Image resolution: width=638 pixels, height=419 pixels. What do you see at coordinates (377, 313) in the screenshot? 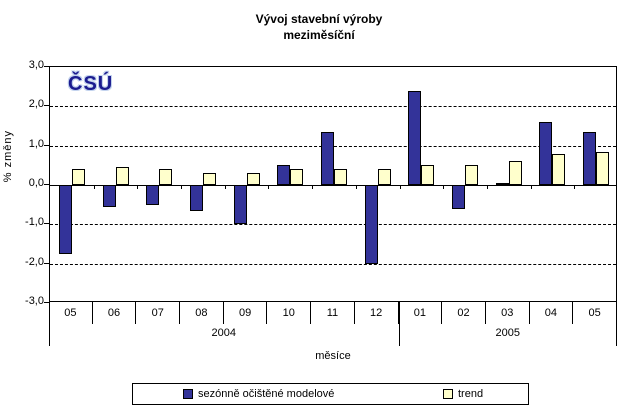
I see `month-cell-12: 12` at bounding box center [377, 313].